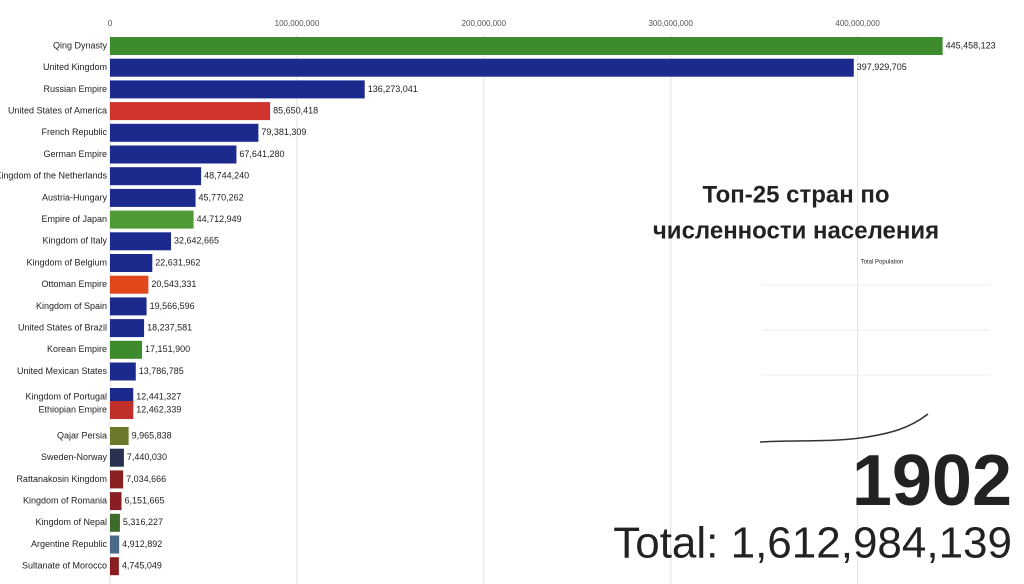 The height and width of the screenshot is (584, 1024). What do you see at coordinates (932, 481) in the screenshot?
I see `year: 1902` at bounding box center [932, 481].